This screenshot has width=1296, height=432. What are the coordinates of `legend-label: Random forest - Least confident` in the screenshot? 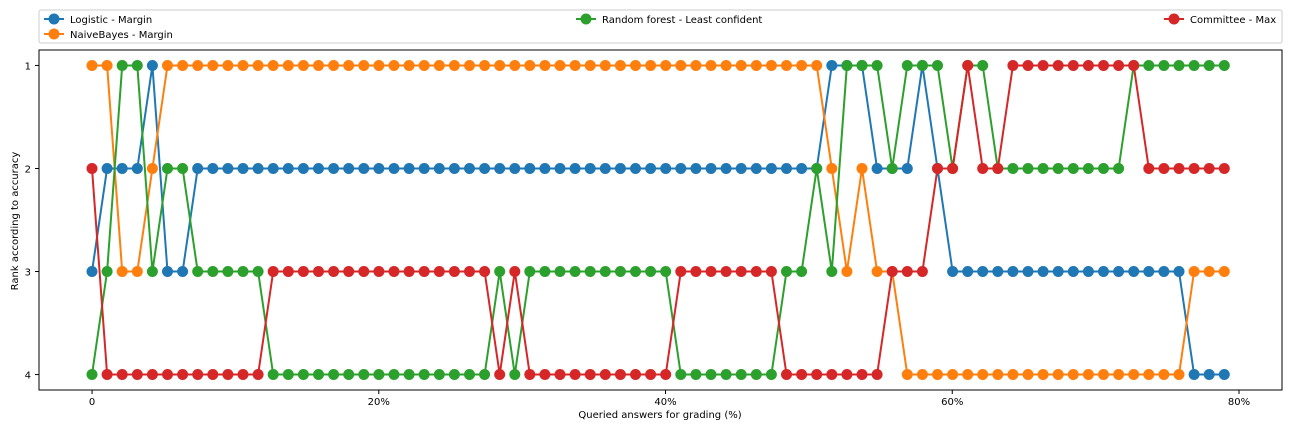 It's located at (682, 20).